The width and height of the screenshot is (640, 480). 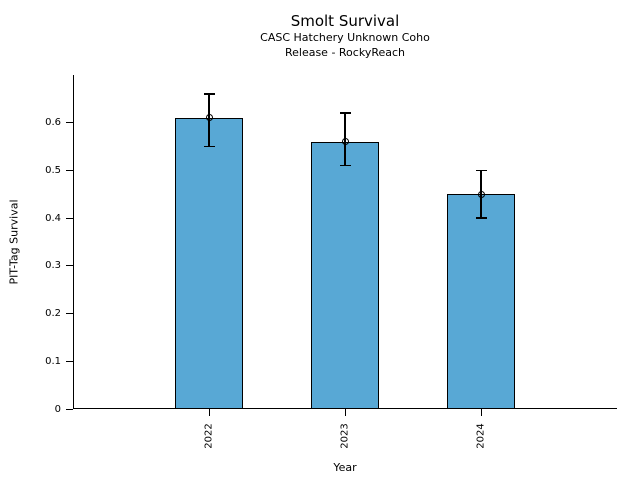 I want to click on x-tick-label-text: 2023, so click(x=345, y=436).